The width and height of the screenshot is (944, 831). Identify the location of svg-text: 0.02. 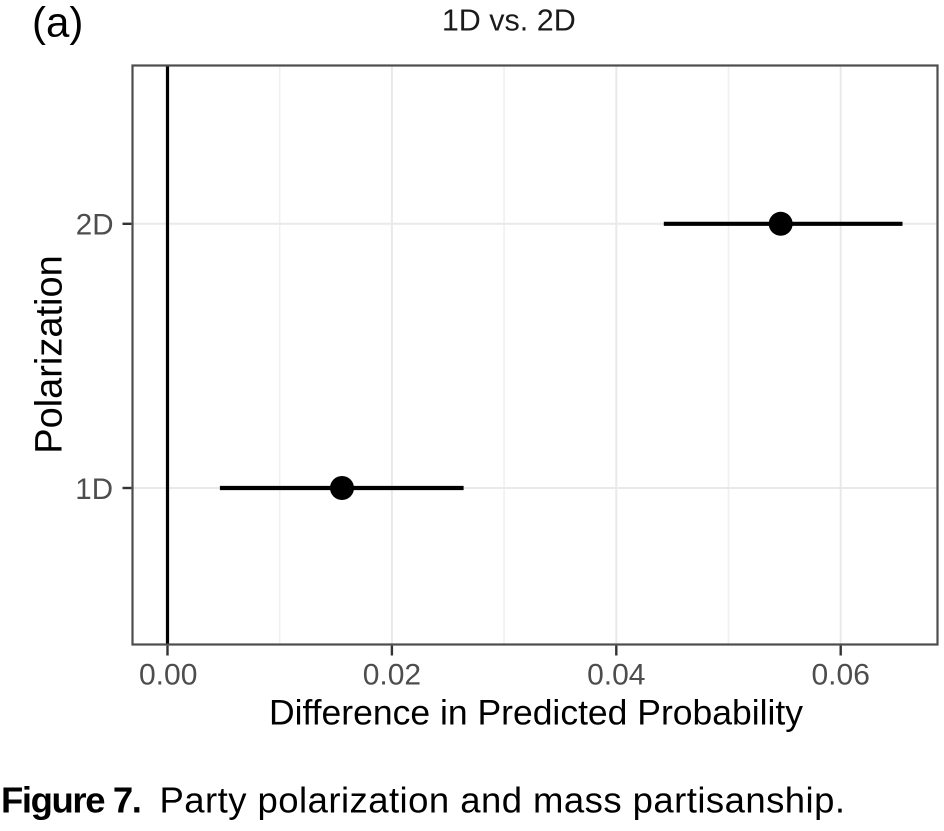
(392, 675).